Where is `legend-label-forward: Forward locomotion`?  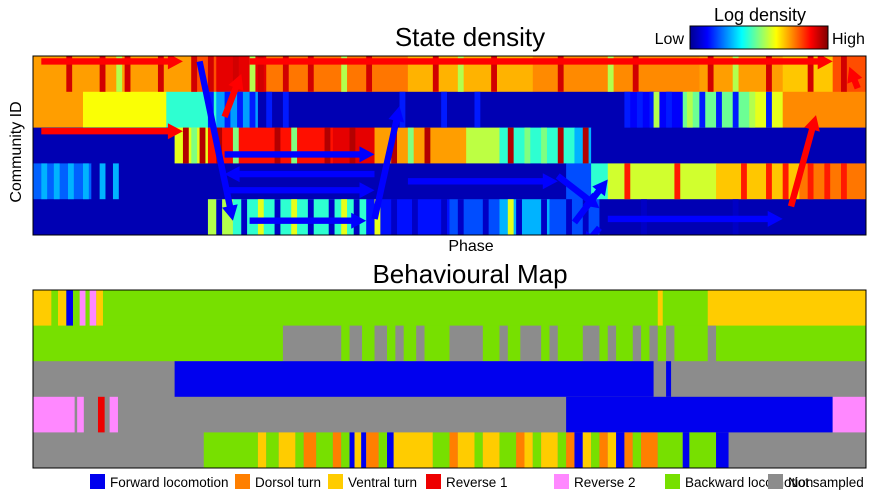
legend-label-forward: Forward locomotion is located at coordinates (169, 482).